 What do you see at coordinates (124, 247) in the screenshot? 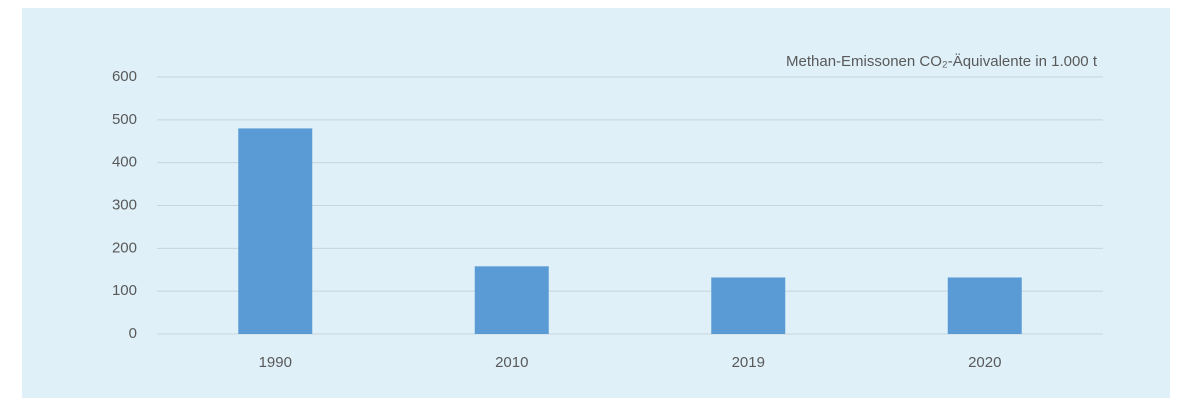
I see `y-tick-label: 200` at bounding box center [124, 247].